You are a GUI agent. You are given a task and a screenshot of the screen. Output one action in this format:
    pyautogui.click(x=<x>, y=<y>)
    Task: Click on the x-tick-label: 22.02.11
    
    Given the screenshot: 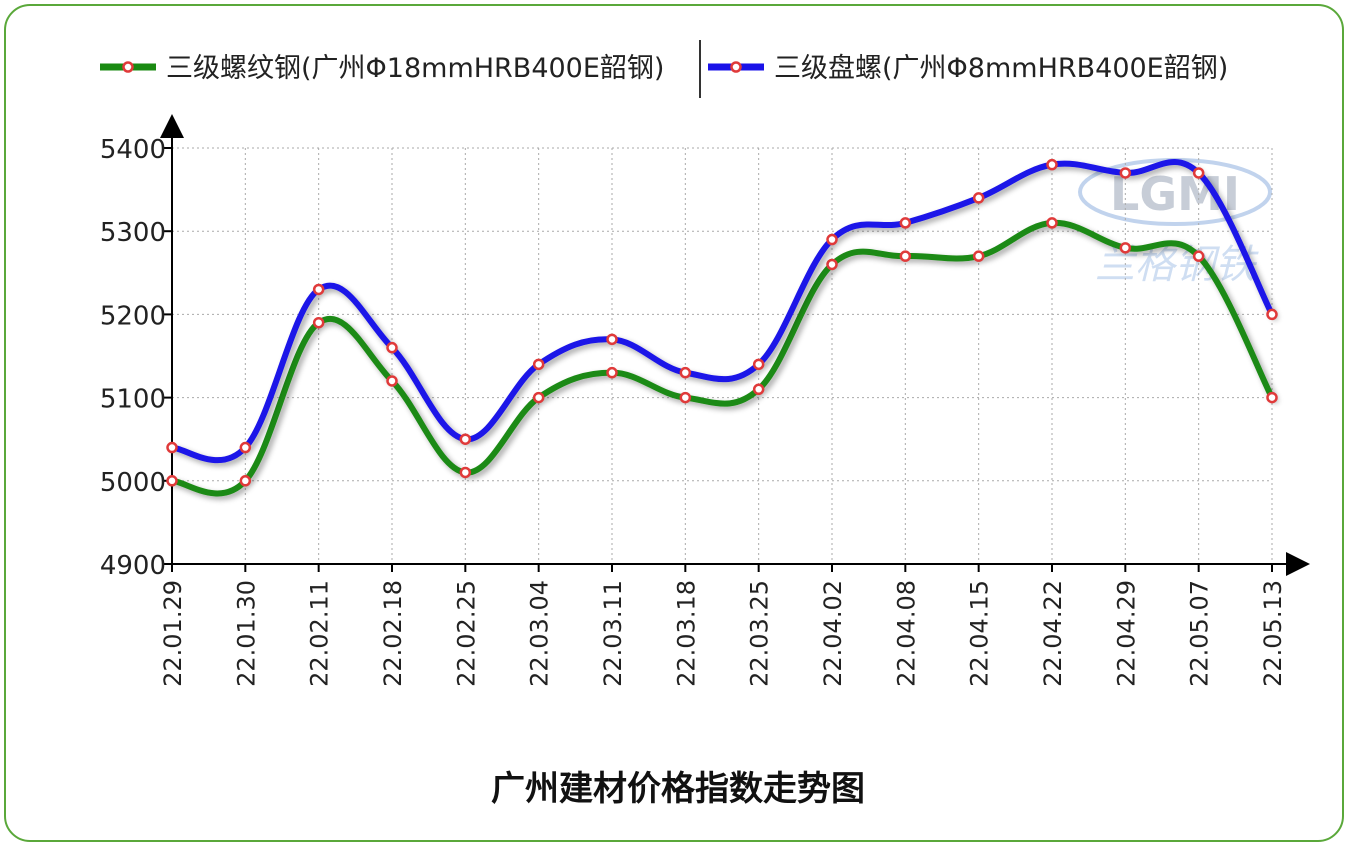 What is the action you would take?
    pyautogui.click(x=320, y=633)
    